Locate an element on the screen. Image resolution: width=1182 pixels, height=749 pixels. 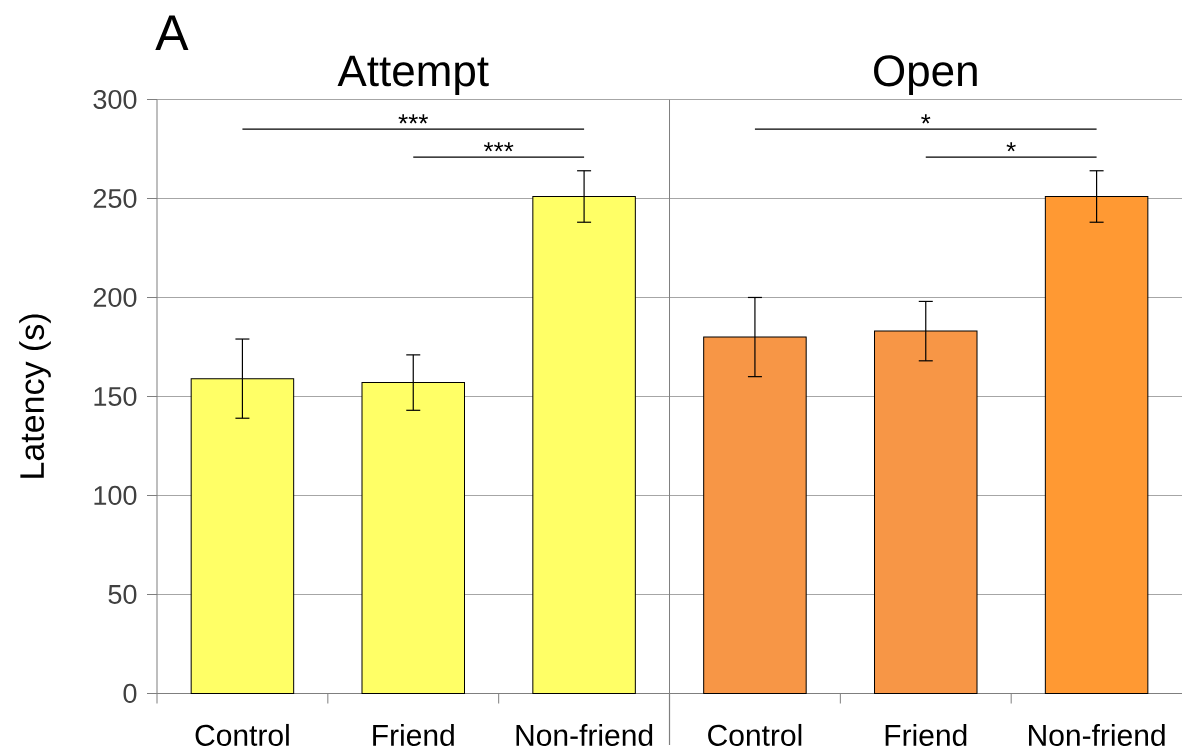
y-tick-label: 150 is located at coordinates (115, 396).